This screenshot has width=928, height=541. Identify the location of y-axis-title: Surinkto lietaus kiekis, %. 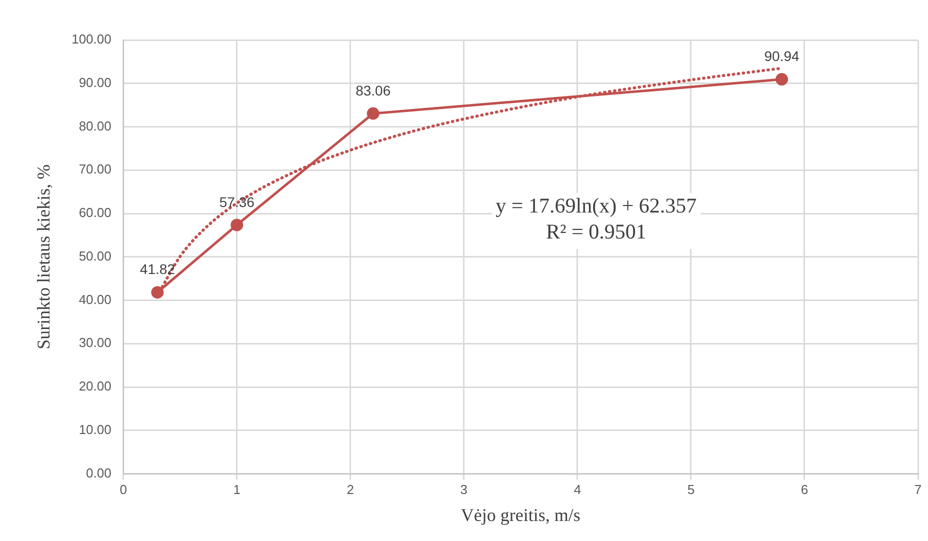
(44, 257).